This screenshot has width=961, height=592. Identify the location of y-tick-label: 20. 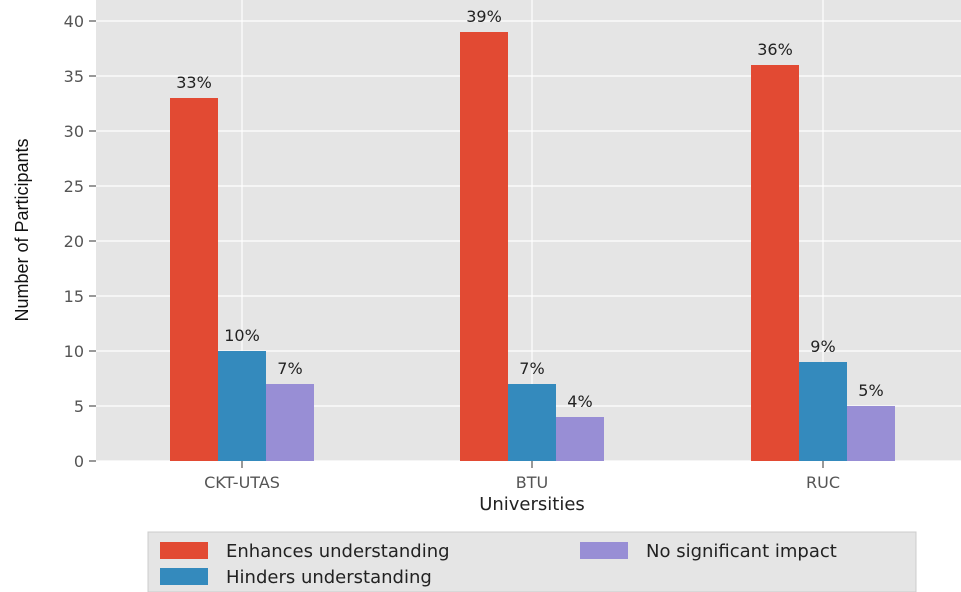
(74, 241).